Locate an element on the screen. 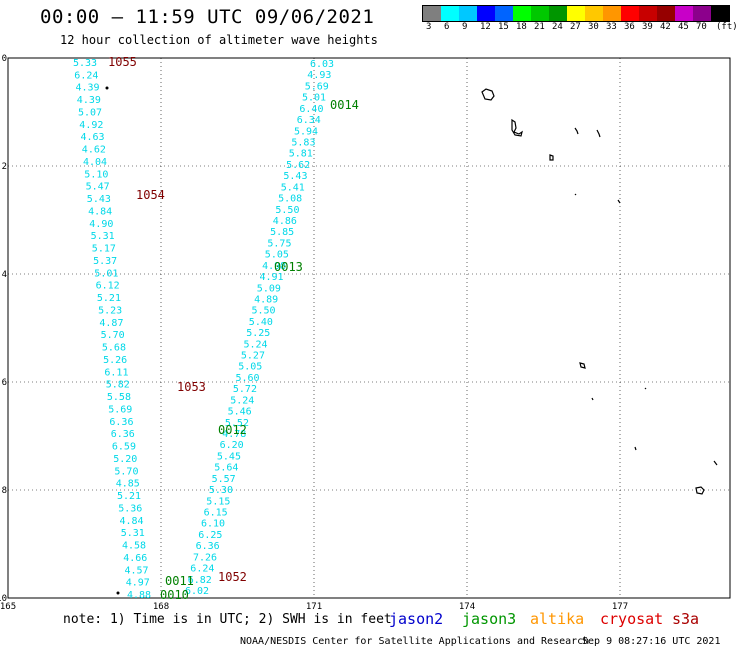  wave-height-value: 5.94 is located at coordinates (306, 131).